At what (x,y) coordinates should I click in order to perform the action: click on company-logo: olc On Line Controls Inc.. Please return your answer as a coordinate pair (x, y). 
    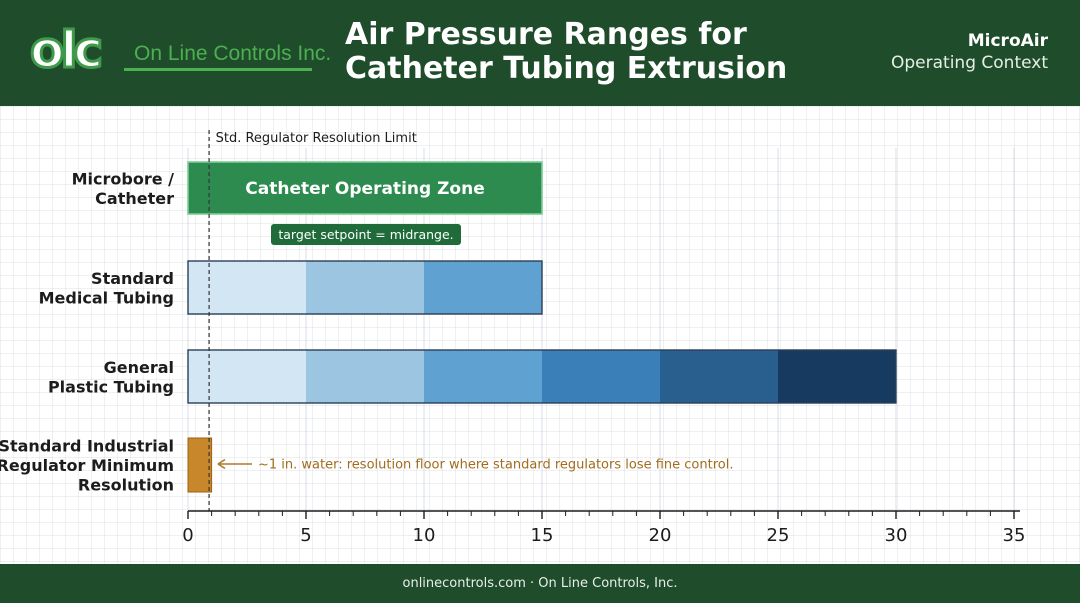
    Looking at the image, I should click on (180, 50).